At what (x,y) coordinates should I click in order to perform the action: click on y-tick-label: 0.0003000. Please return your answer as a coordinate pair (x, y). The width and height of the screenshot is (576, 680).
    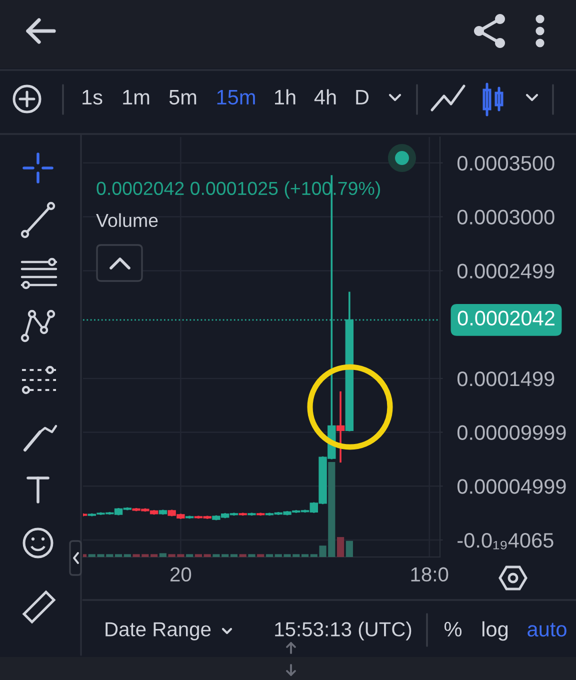
    Looking at the image, I should click on (505, 217).